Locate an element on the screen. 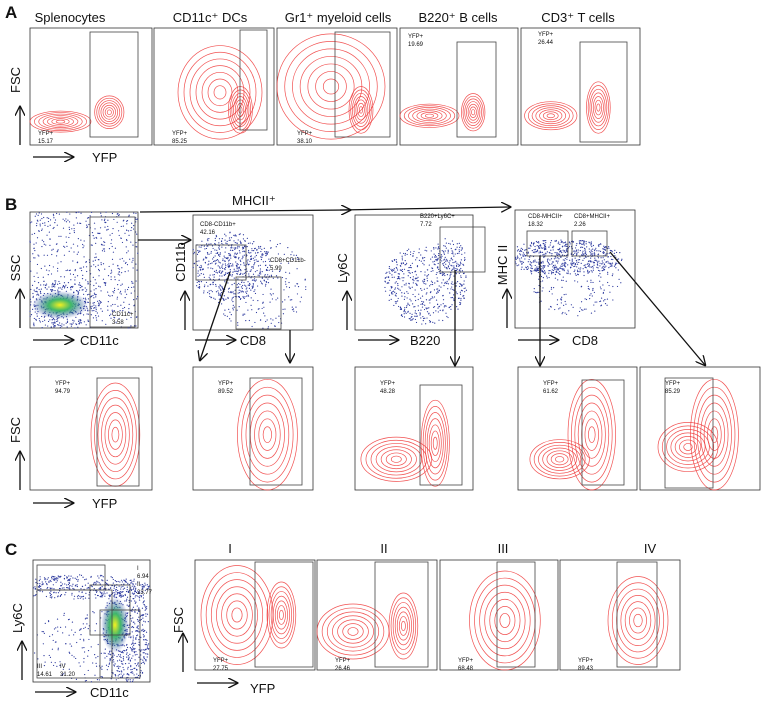 This screenshot has width=764, height=702. gate-value: 31.20 is located at coordinates (68, 675).